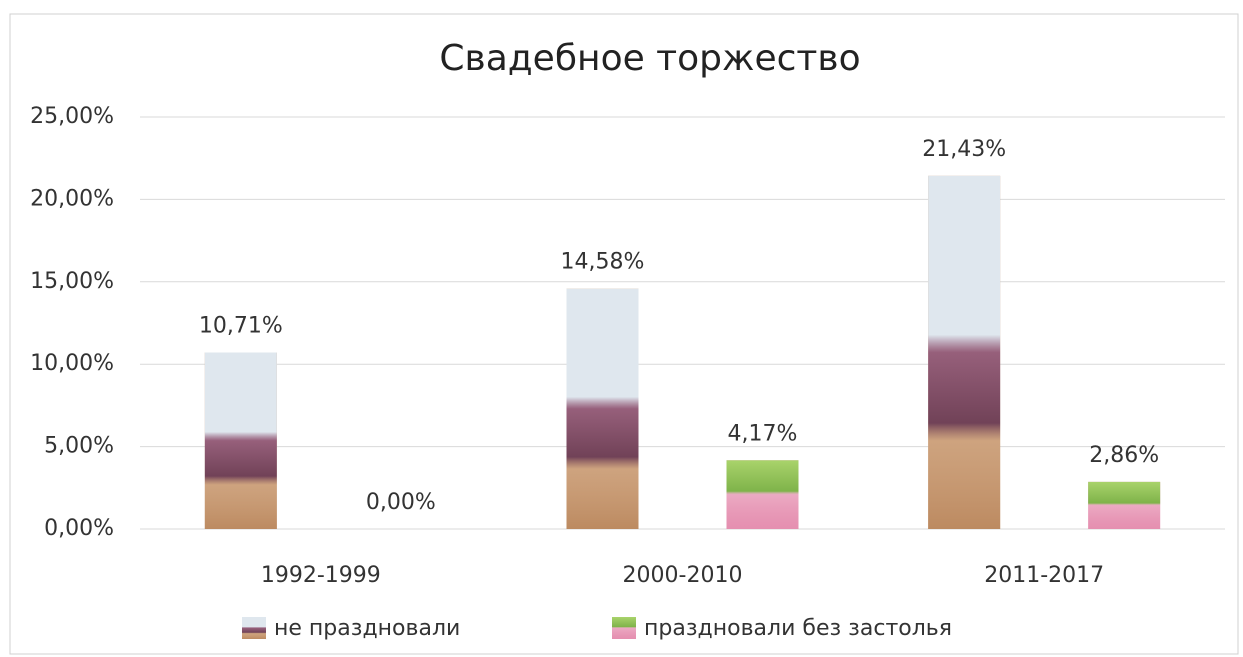 This screenshot has height=657, width=1243. I want to click on data-label: 21,43%, so click(964, 149).